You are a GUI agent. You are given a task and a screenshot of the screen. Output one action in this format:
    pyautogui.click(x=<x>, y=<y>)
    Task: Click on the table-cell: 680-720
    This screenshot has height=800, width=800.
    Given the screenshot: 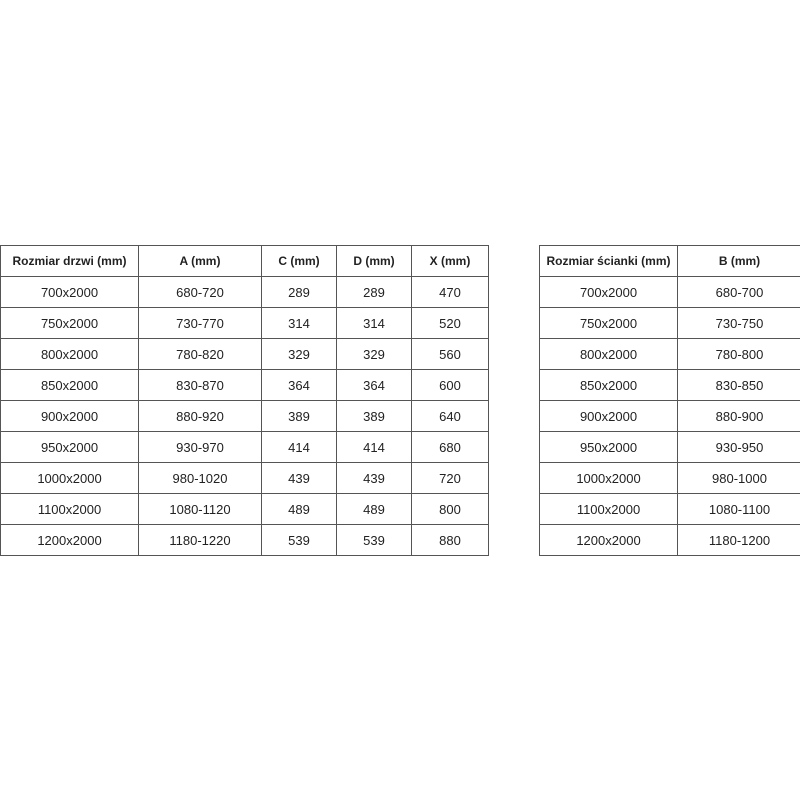 What is the action you would take?
    pyautogui.click(x=200, y=292)
    